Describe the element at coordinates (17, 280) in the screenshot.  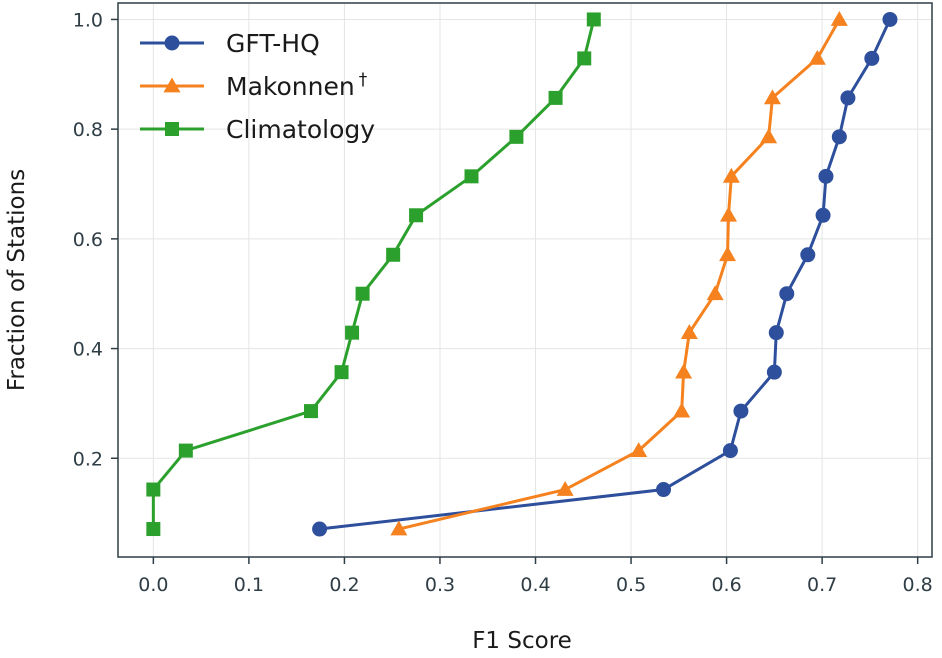
I see `y-axis-label: Fraction of Stations` at that location.